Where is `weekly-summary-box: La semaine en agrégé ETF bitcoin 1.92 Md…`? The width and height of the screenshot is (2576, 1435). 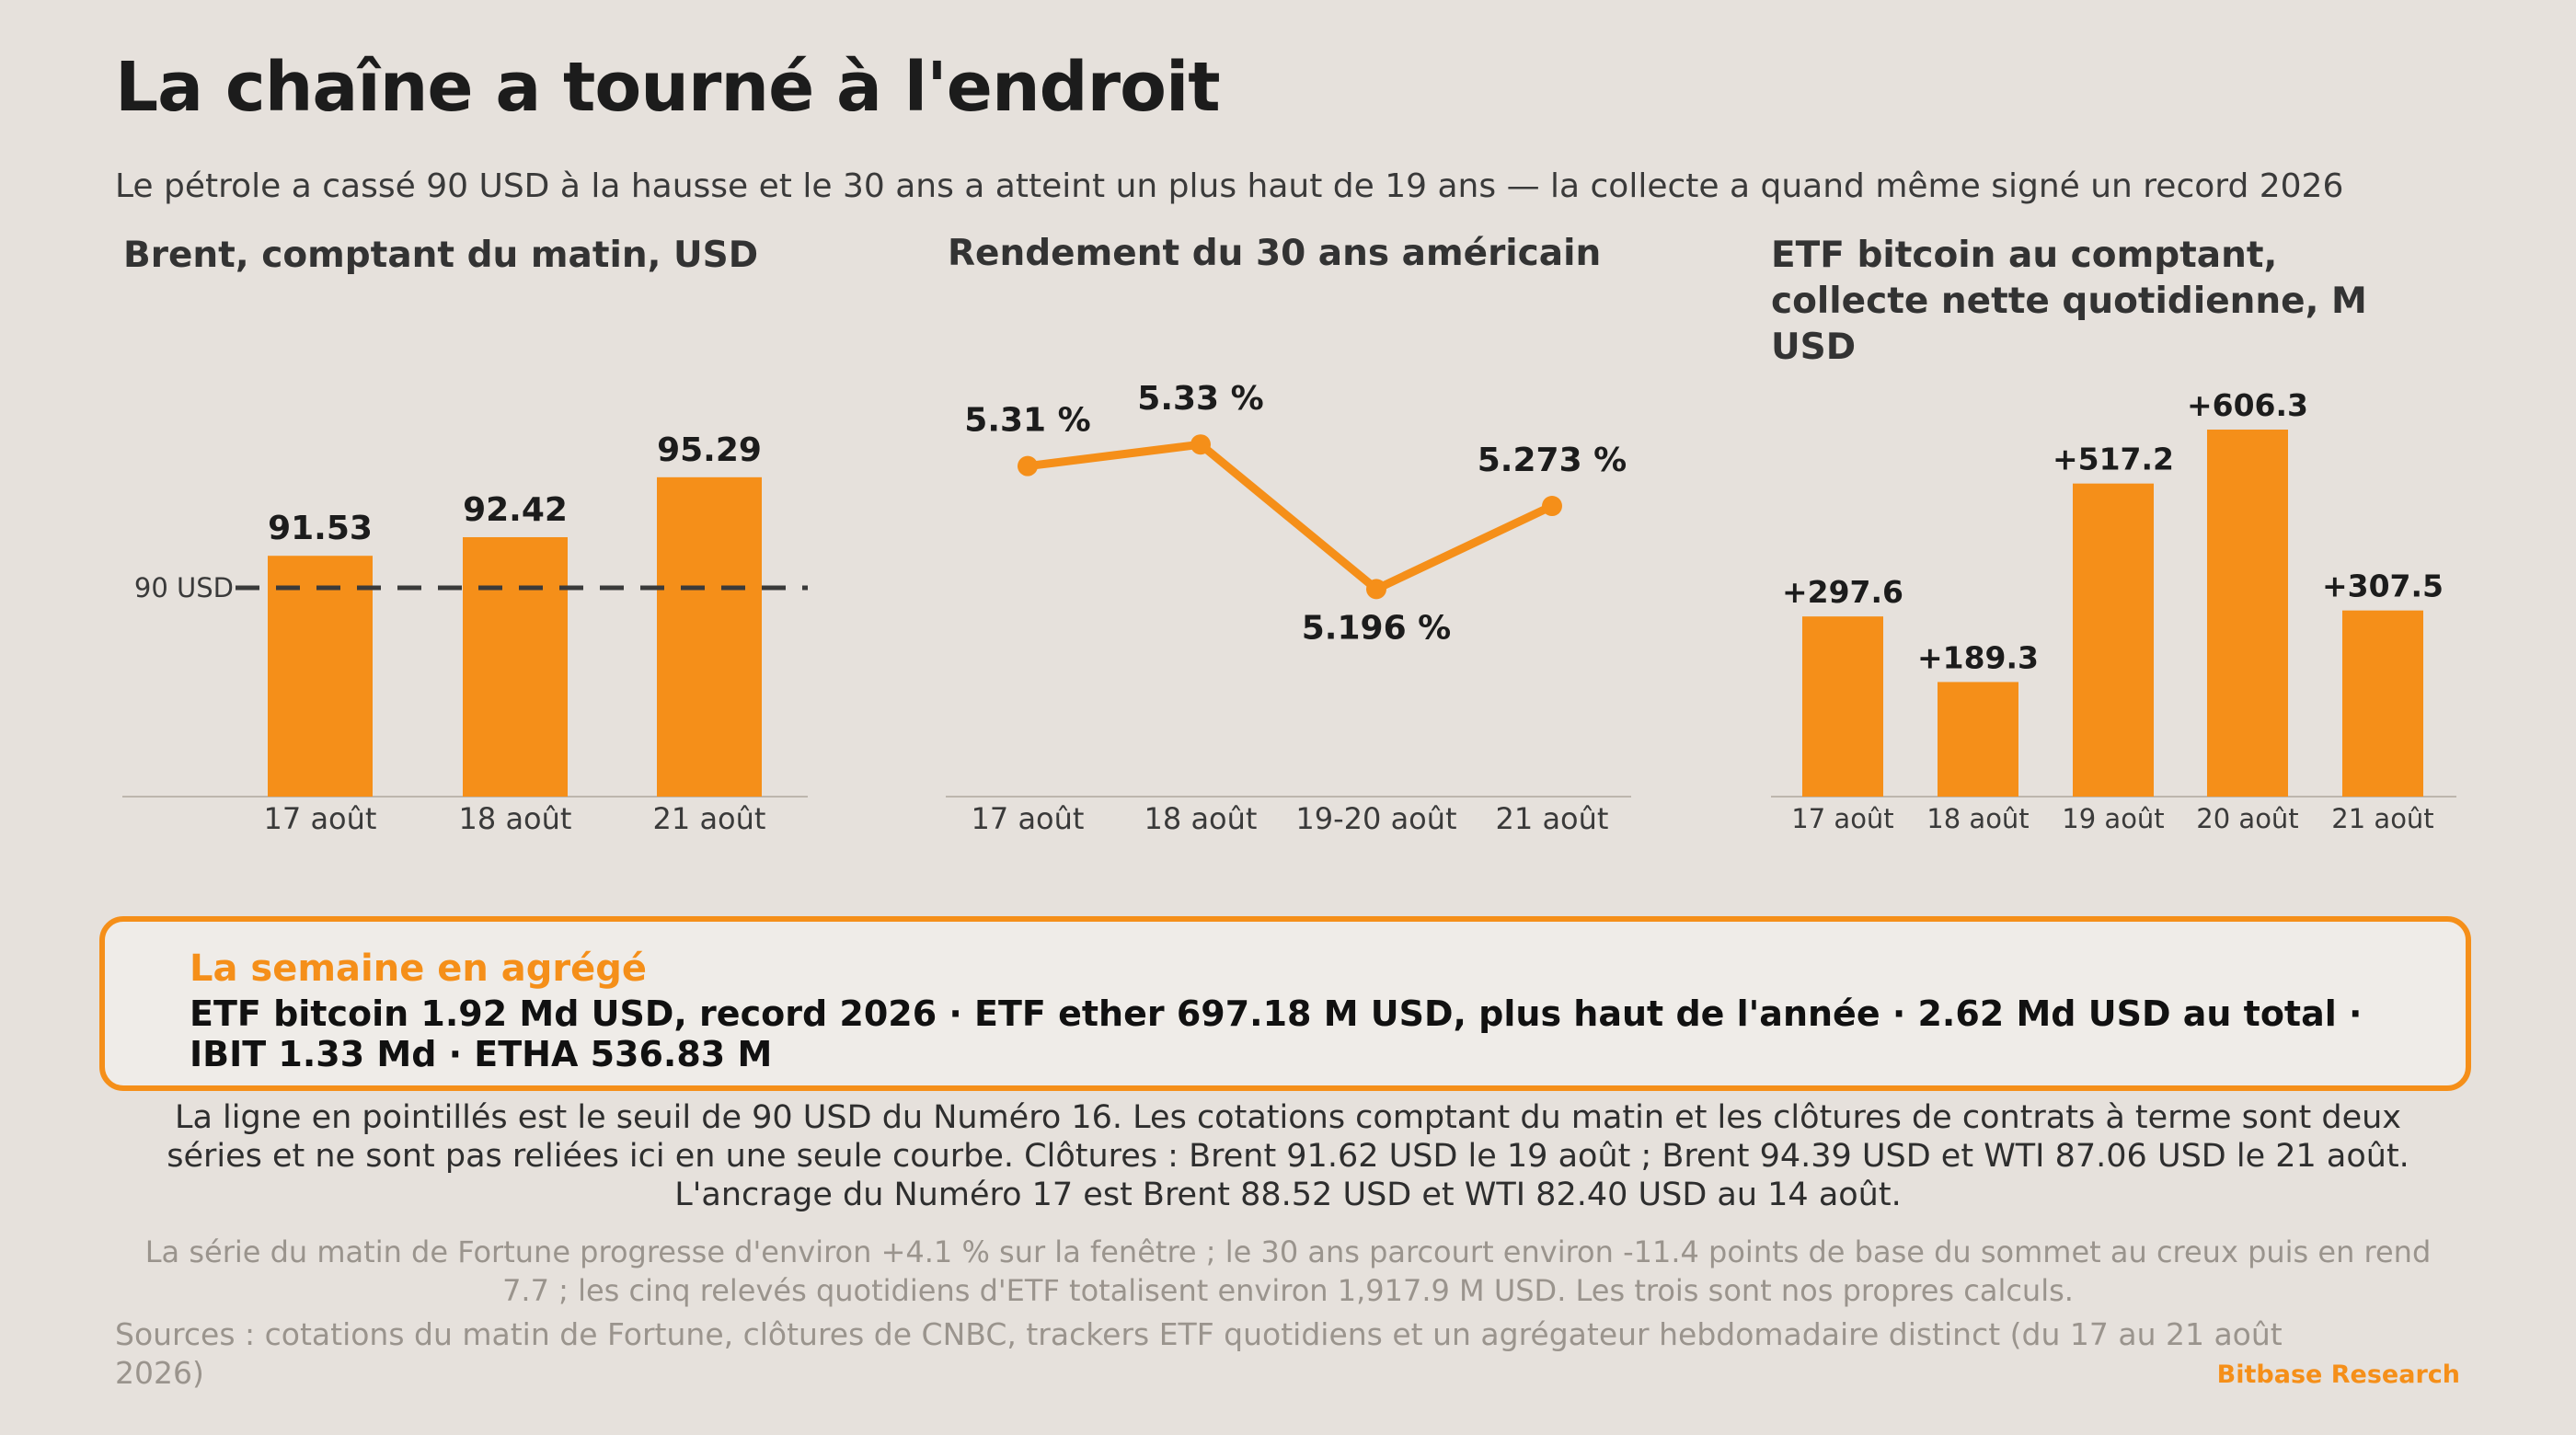
weekly-summary-box: La semaine en agrégé ETF bitcoin 1.92 Md… is located at coordinates (1285, 1003).